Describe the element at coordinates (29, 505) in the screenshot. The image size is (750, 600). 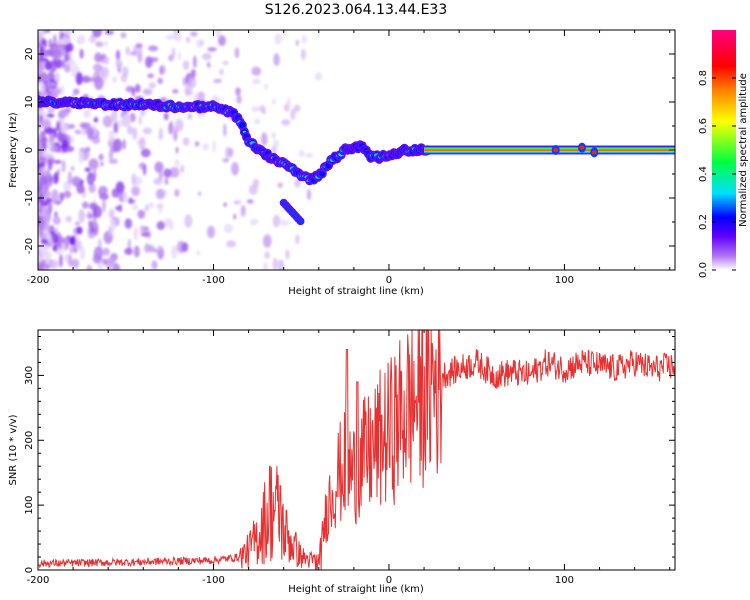
I see `y-tick-label: 100` at that location.